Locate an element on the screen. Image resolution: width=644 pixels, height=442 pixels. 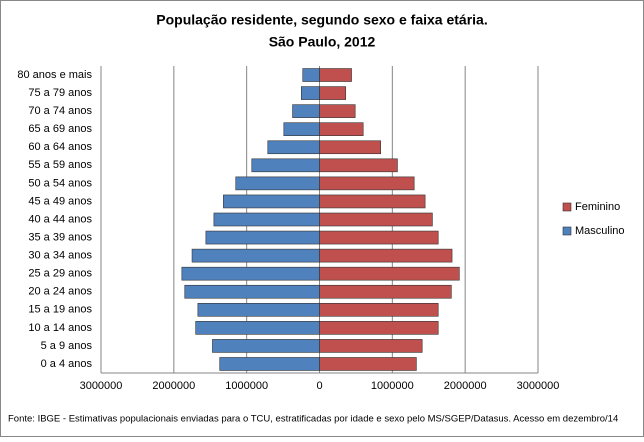
legend-label: Masculino is located at coordinates (600, 231).